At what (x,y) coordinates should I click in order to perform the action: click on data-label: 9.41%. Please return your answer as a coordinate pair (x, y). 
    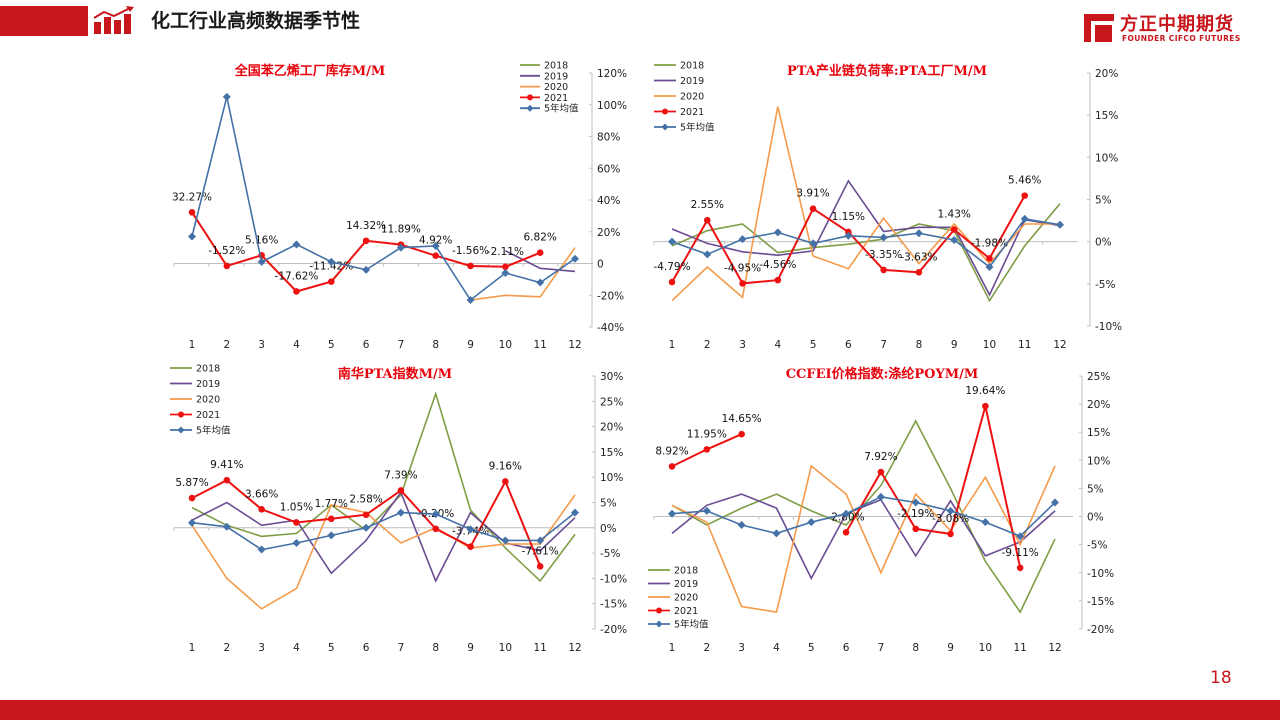
    Looking at the image, I should click on (226, 465).